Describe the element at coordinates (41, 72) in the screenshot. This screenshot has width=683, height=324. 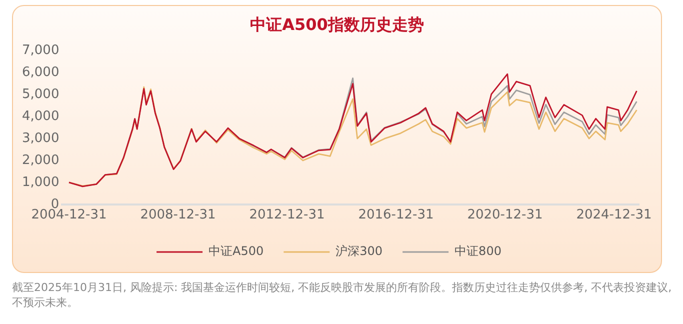
I see `y-tick-label: 6,000` at that location.